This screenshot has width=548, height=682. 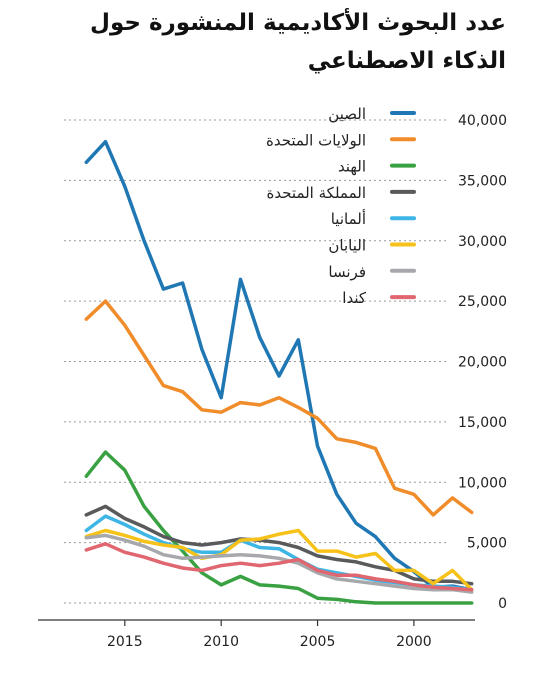 I want to click on x-tick-label: 2015, so click(x=125, y=642).